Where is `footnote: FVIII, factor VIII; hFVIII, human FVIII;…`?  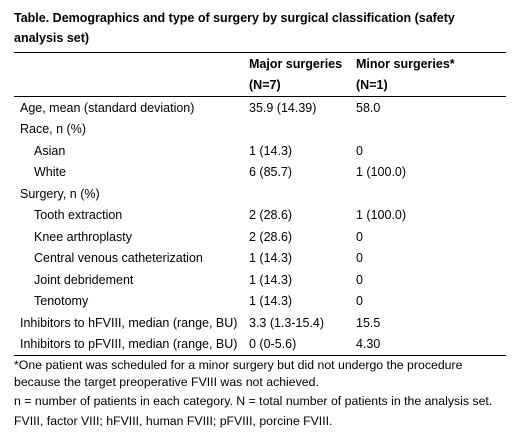 footnote: FVIII, factor VIII; hFVIII, human FVIII;… is located at coordinates (173, 420).